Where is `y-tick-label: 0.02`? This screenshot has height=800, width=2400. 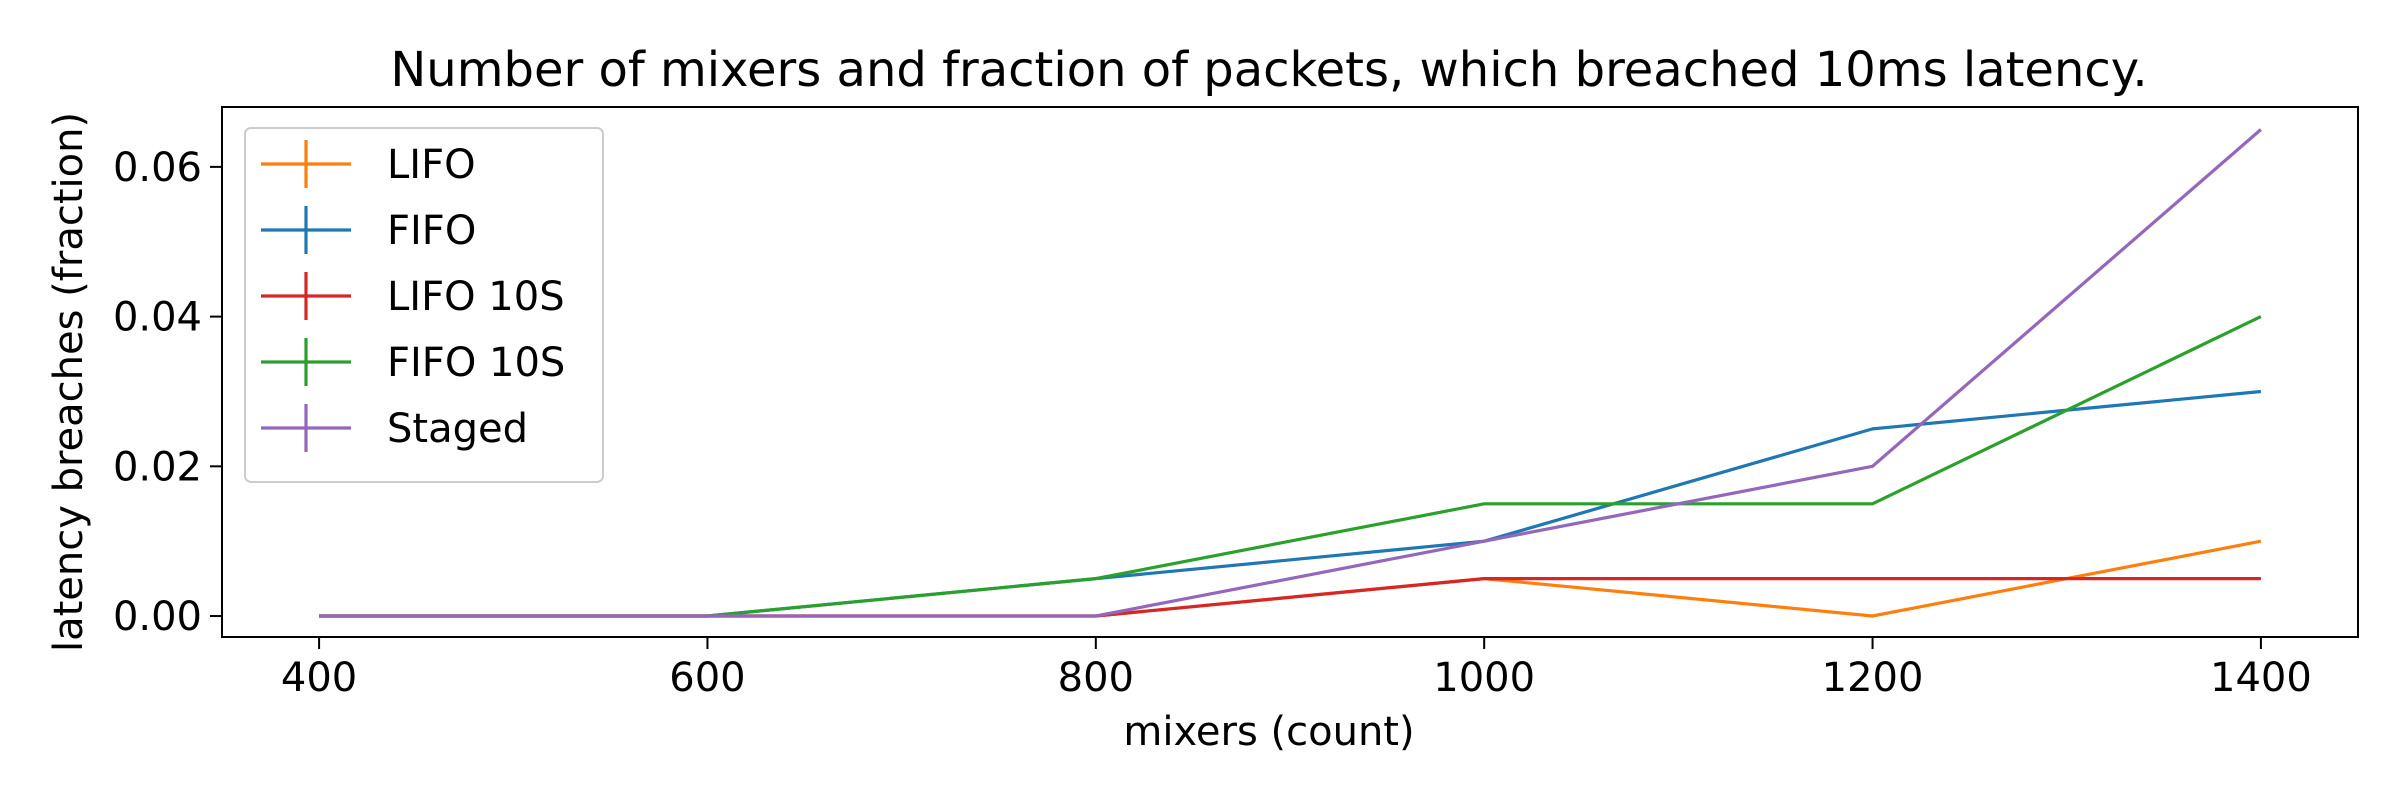 y-tick-label: 0.02 is located at coordinates (157, 467).